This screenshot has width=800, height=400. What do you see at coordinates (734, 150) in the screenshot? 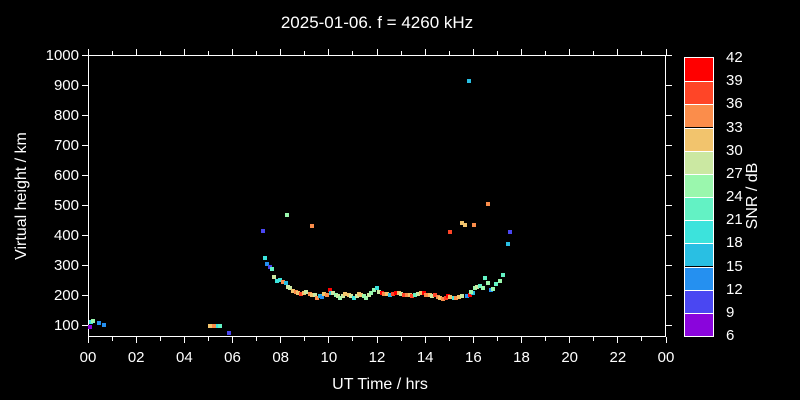
I see `colorbar-tick-label: 30` at bounding box center [734, 150].